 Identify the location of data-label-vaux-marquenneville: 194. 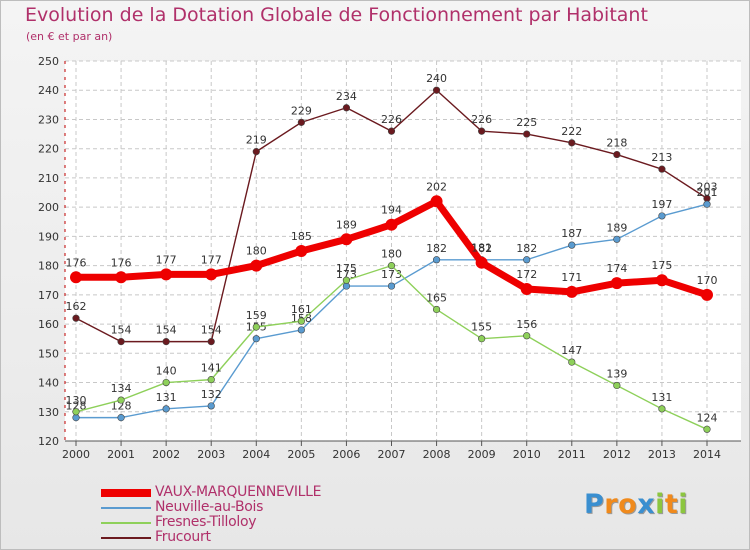
(391, 210).